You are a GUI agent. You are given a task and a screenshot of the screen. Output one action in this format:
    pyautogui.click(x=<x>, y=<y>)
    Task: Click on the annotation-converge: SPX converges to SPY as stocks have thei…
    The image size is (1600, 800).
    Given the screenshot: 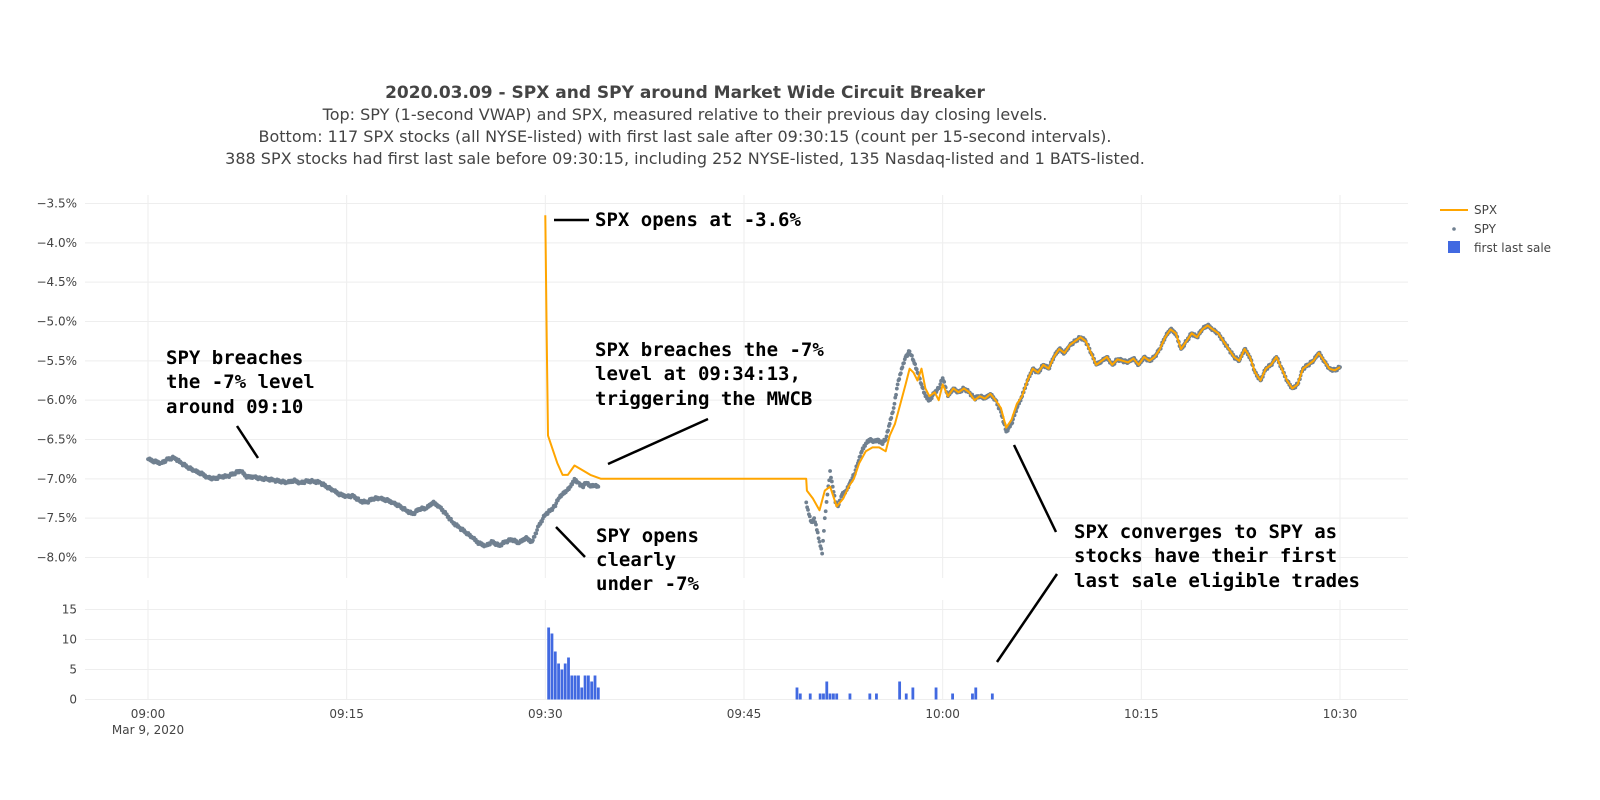 What is the action you would take?
    pyautogui.click(x=1217, y=556)
    